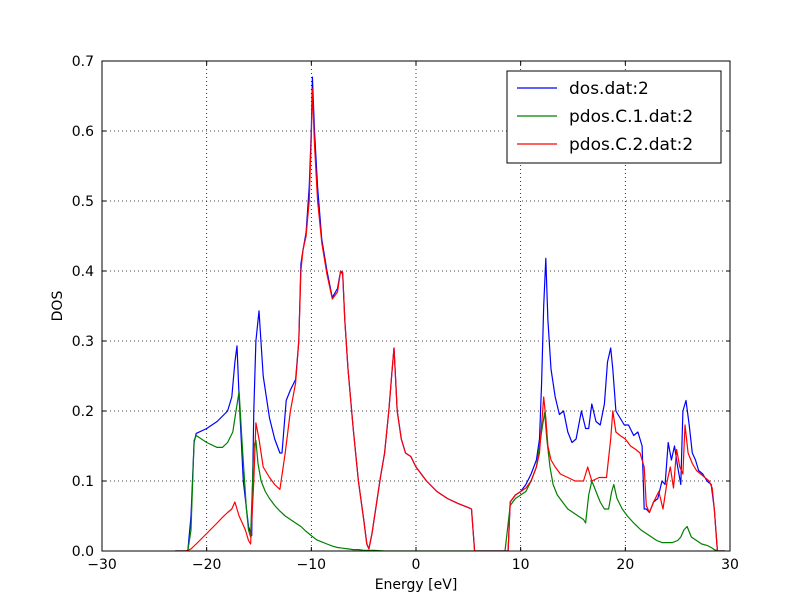 The height and width of the screenshot is (612, 812). What do you see at coordinates (207, 565) in the screenshot?
I see `x-tick-label: −20` at bounding box center [207, 565].